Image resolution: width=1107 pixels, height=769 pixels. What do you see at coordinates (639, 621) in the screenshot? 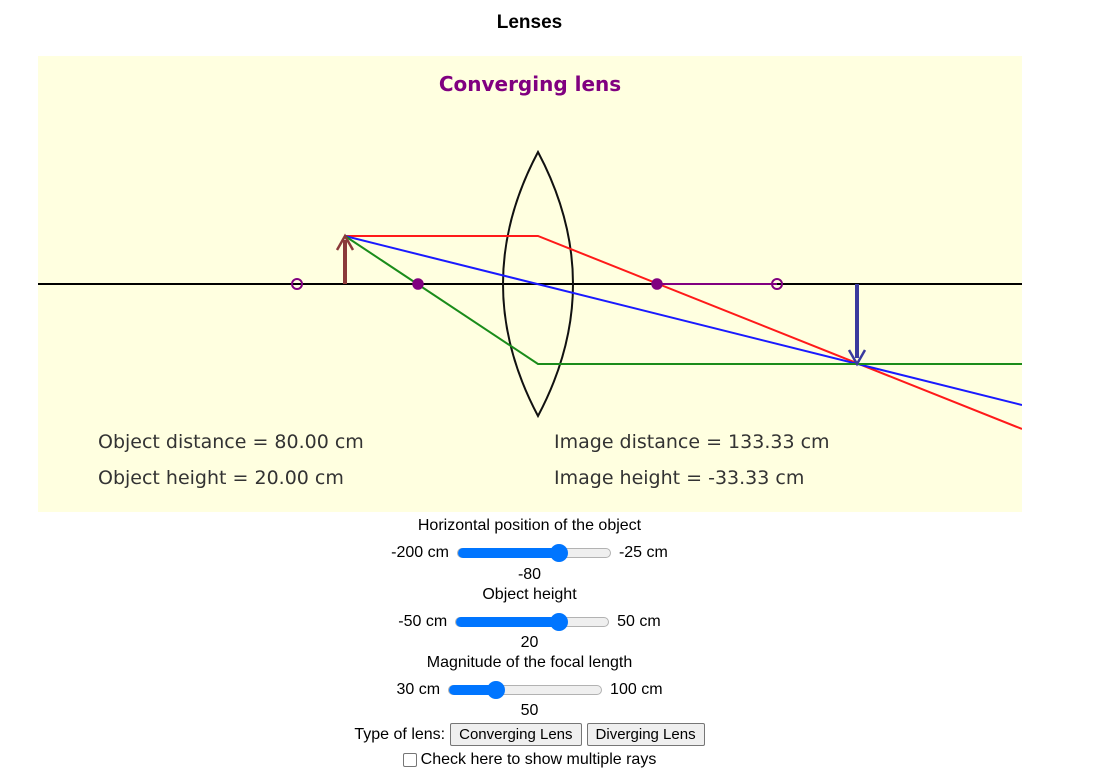
I see `object-height-max-label: 50 cm` at bounding box center [639, 621].